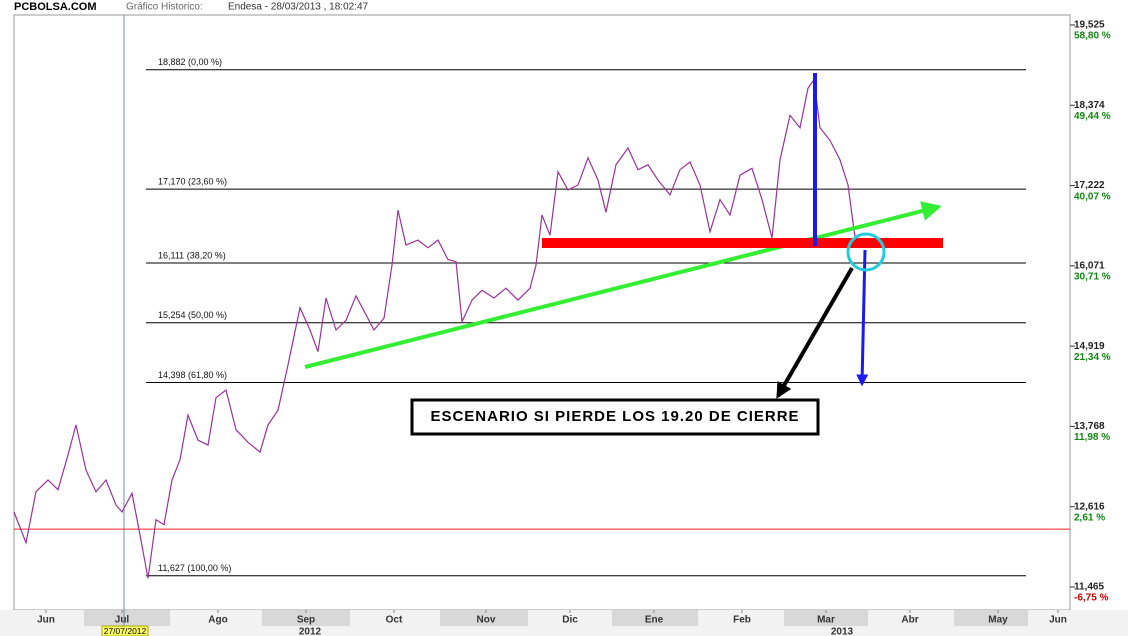 The image size is (1128, 636). What do you see at coordinates (742, 620) in the screenshot?
I see `x-tick-label: Feb` at bounding box center [742, 620].